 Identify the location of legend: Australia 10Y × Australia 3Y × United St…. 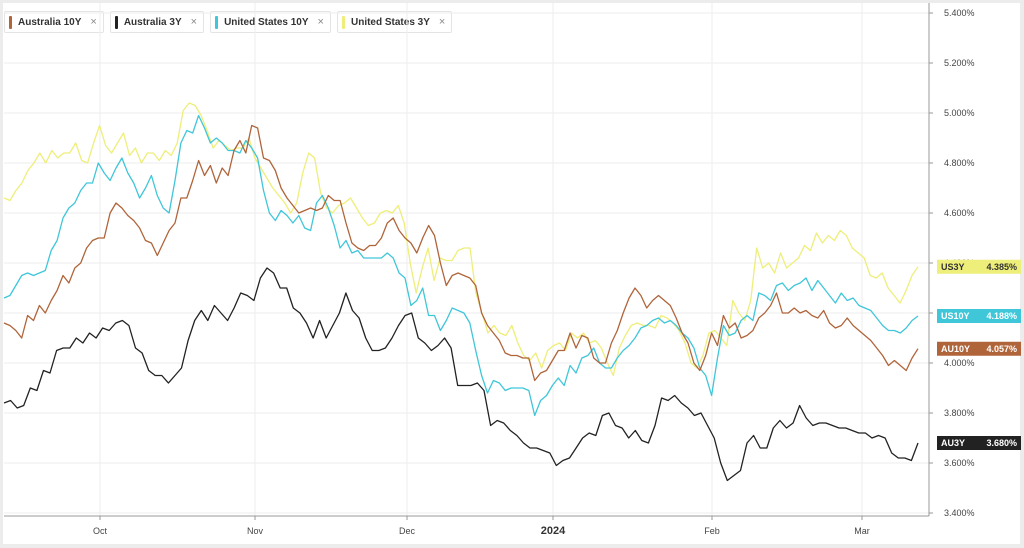
(228, 22).